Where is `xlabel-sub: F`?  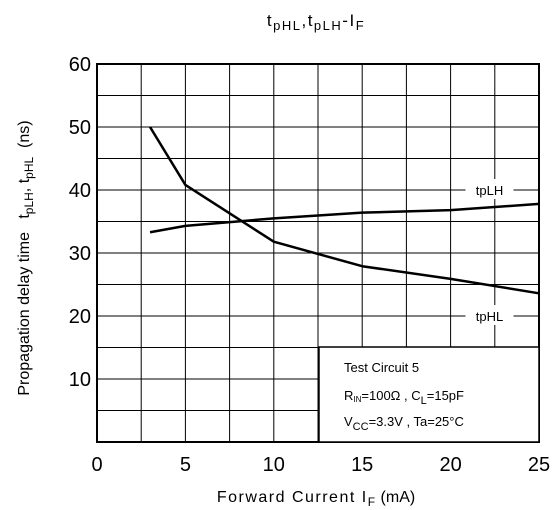 xlabel-sub: F is located at coordinates (372, 502).